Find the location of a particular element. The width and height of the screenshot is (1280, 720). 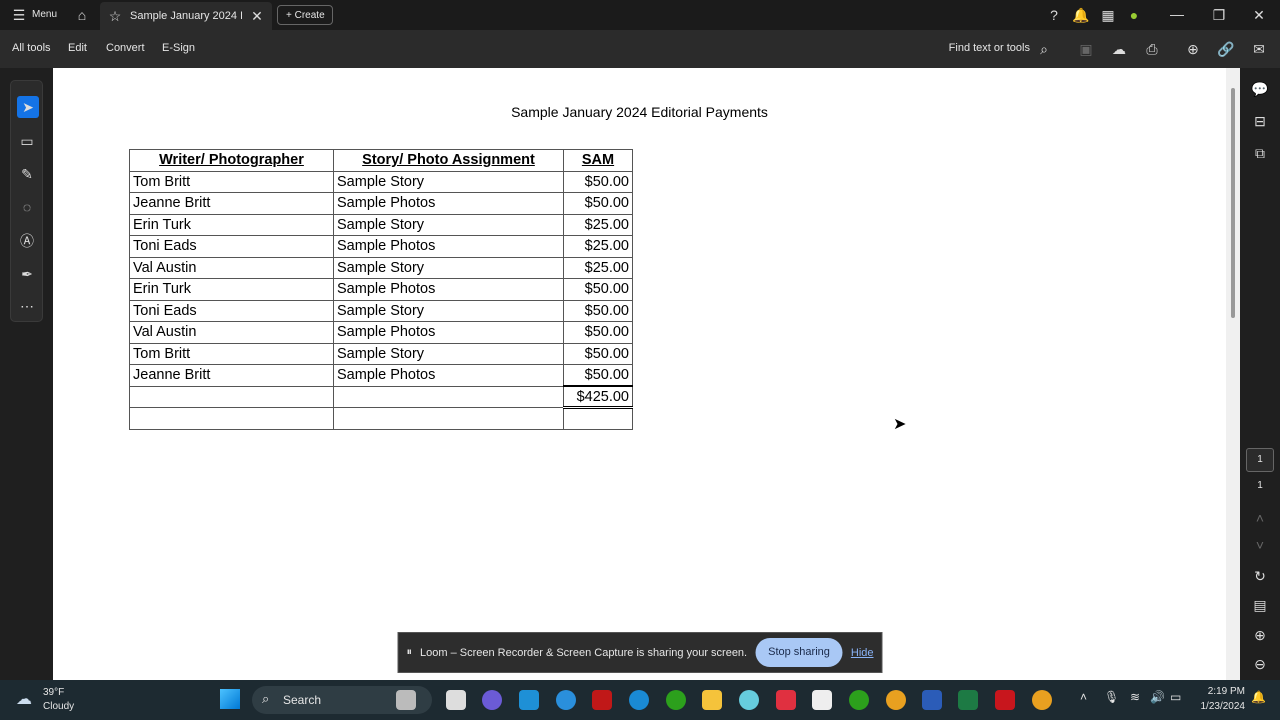

network-app-icon is located at coordinates (749, 700).